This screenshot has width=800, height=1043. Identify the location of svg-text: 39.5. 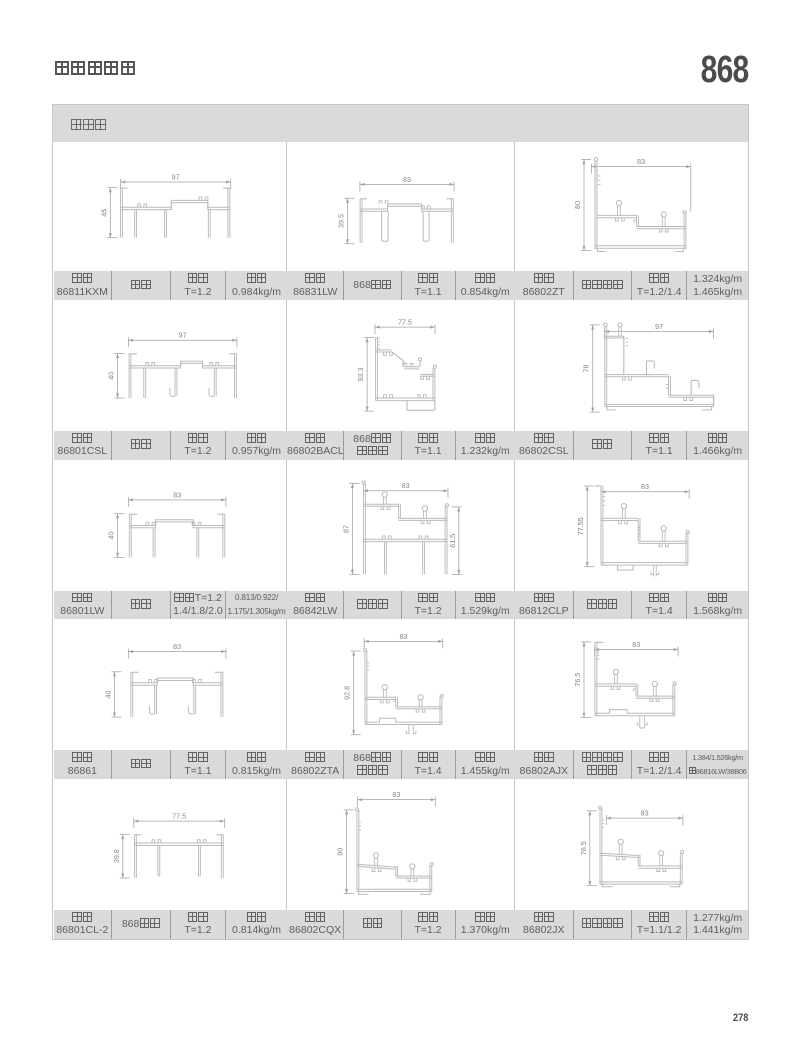
(340, 221).